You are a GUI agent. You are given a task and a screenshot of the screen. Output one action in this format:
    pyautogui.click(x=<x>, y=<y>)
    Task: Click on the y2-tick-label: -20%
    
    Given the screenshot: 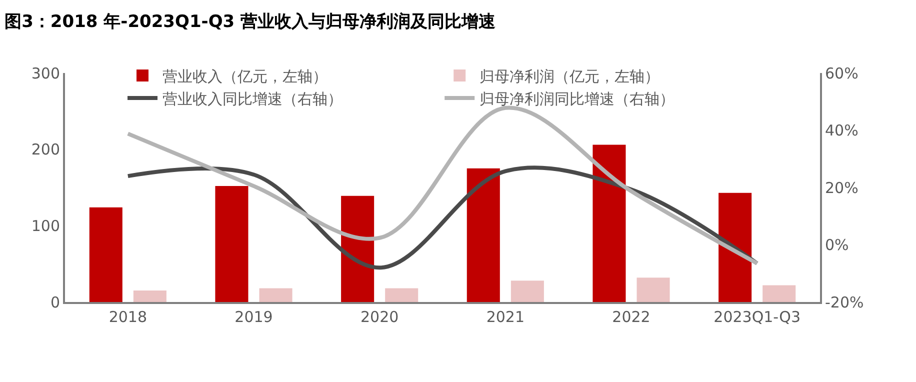 What is the action you would take?
    pyautogui.click(x=844, y=302)
    